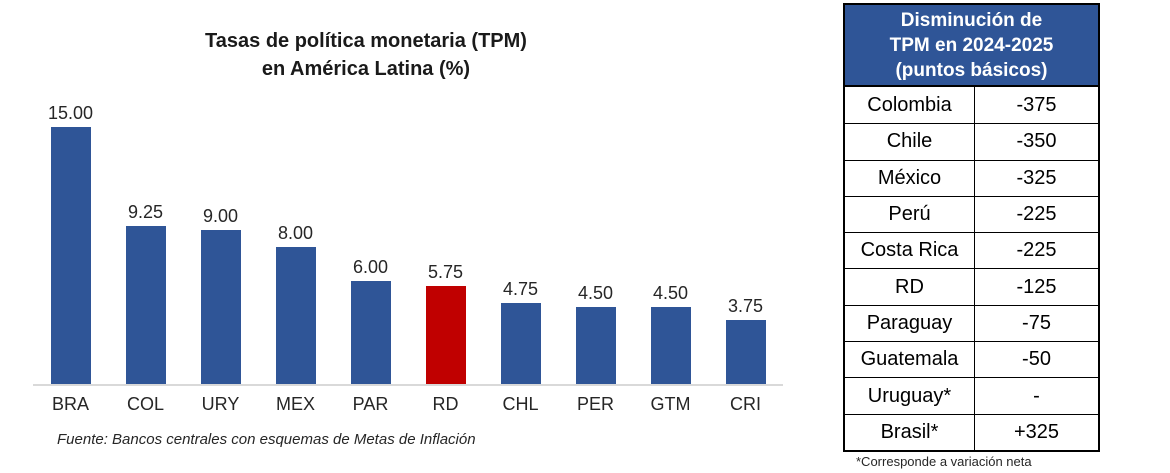  What do you see at coordinates (1036, 395) in the screenshot?
I see `table-cell-value: -` at bounding box center [1036, 395].